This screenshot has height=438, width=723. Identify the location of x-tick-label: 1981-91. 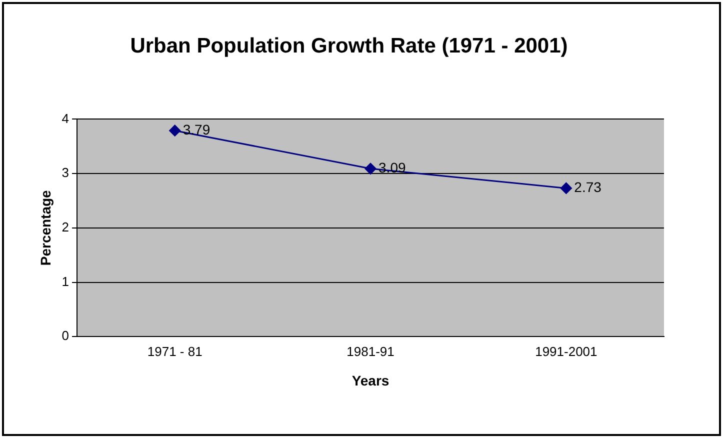
(370, 351).